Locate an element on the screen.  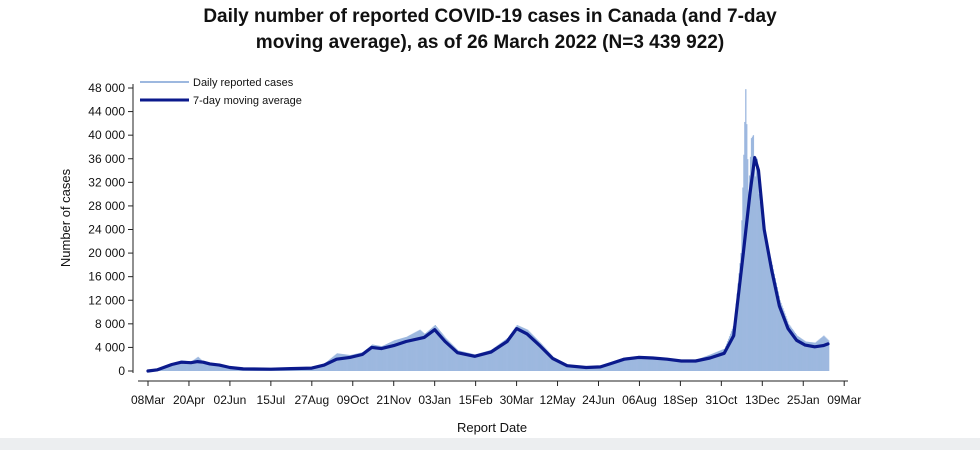
x-tick-label: 09Oct is located at coordinates (353, 400).